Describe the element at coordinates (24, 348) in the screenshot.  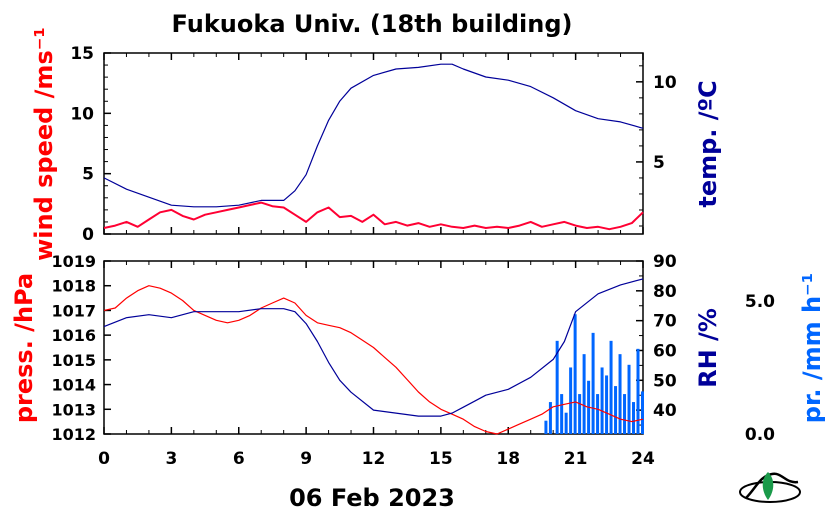
I see `pressure-axis-label: press. /hPa` at that location.